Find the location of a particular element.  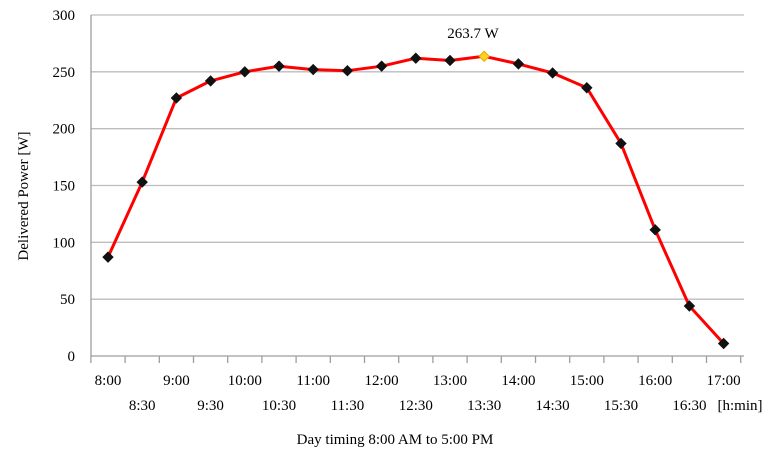

y-axis-title: Delivered Power [W] is located at coordinates (24, 195).